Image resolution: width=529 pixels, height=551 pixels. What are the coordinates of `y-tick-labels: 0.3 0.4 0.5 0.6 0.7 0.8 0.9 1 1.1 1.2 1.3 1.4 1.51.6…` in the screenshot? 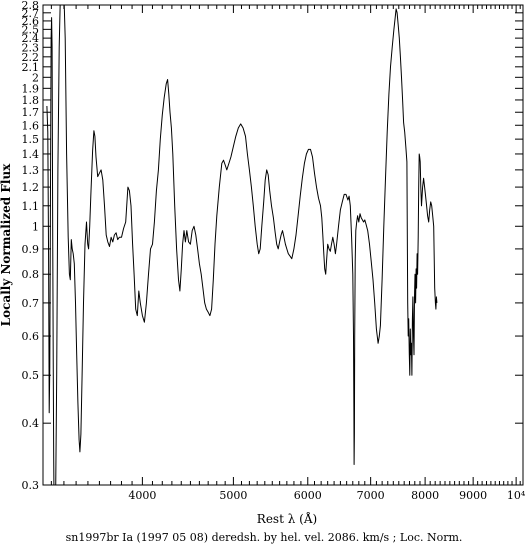 It's located at (31, 246).